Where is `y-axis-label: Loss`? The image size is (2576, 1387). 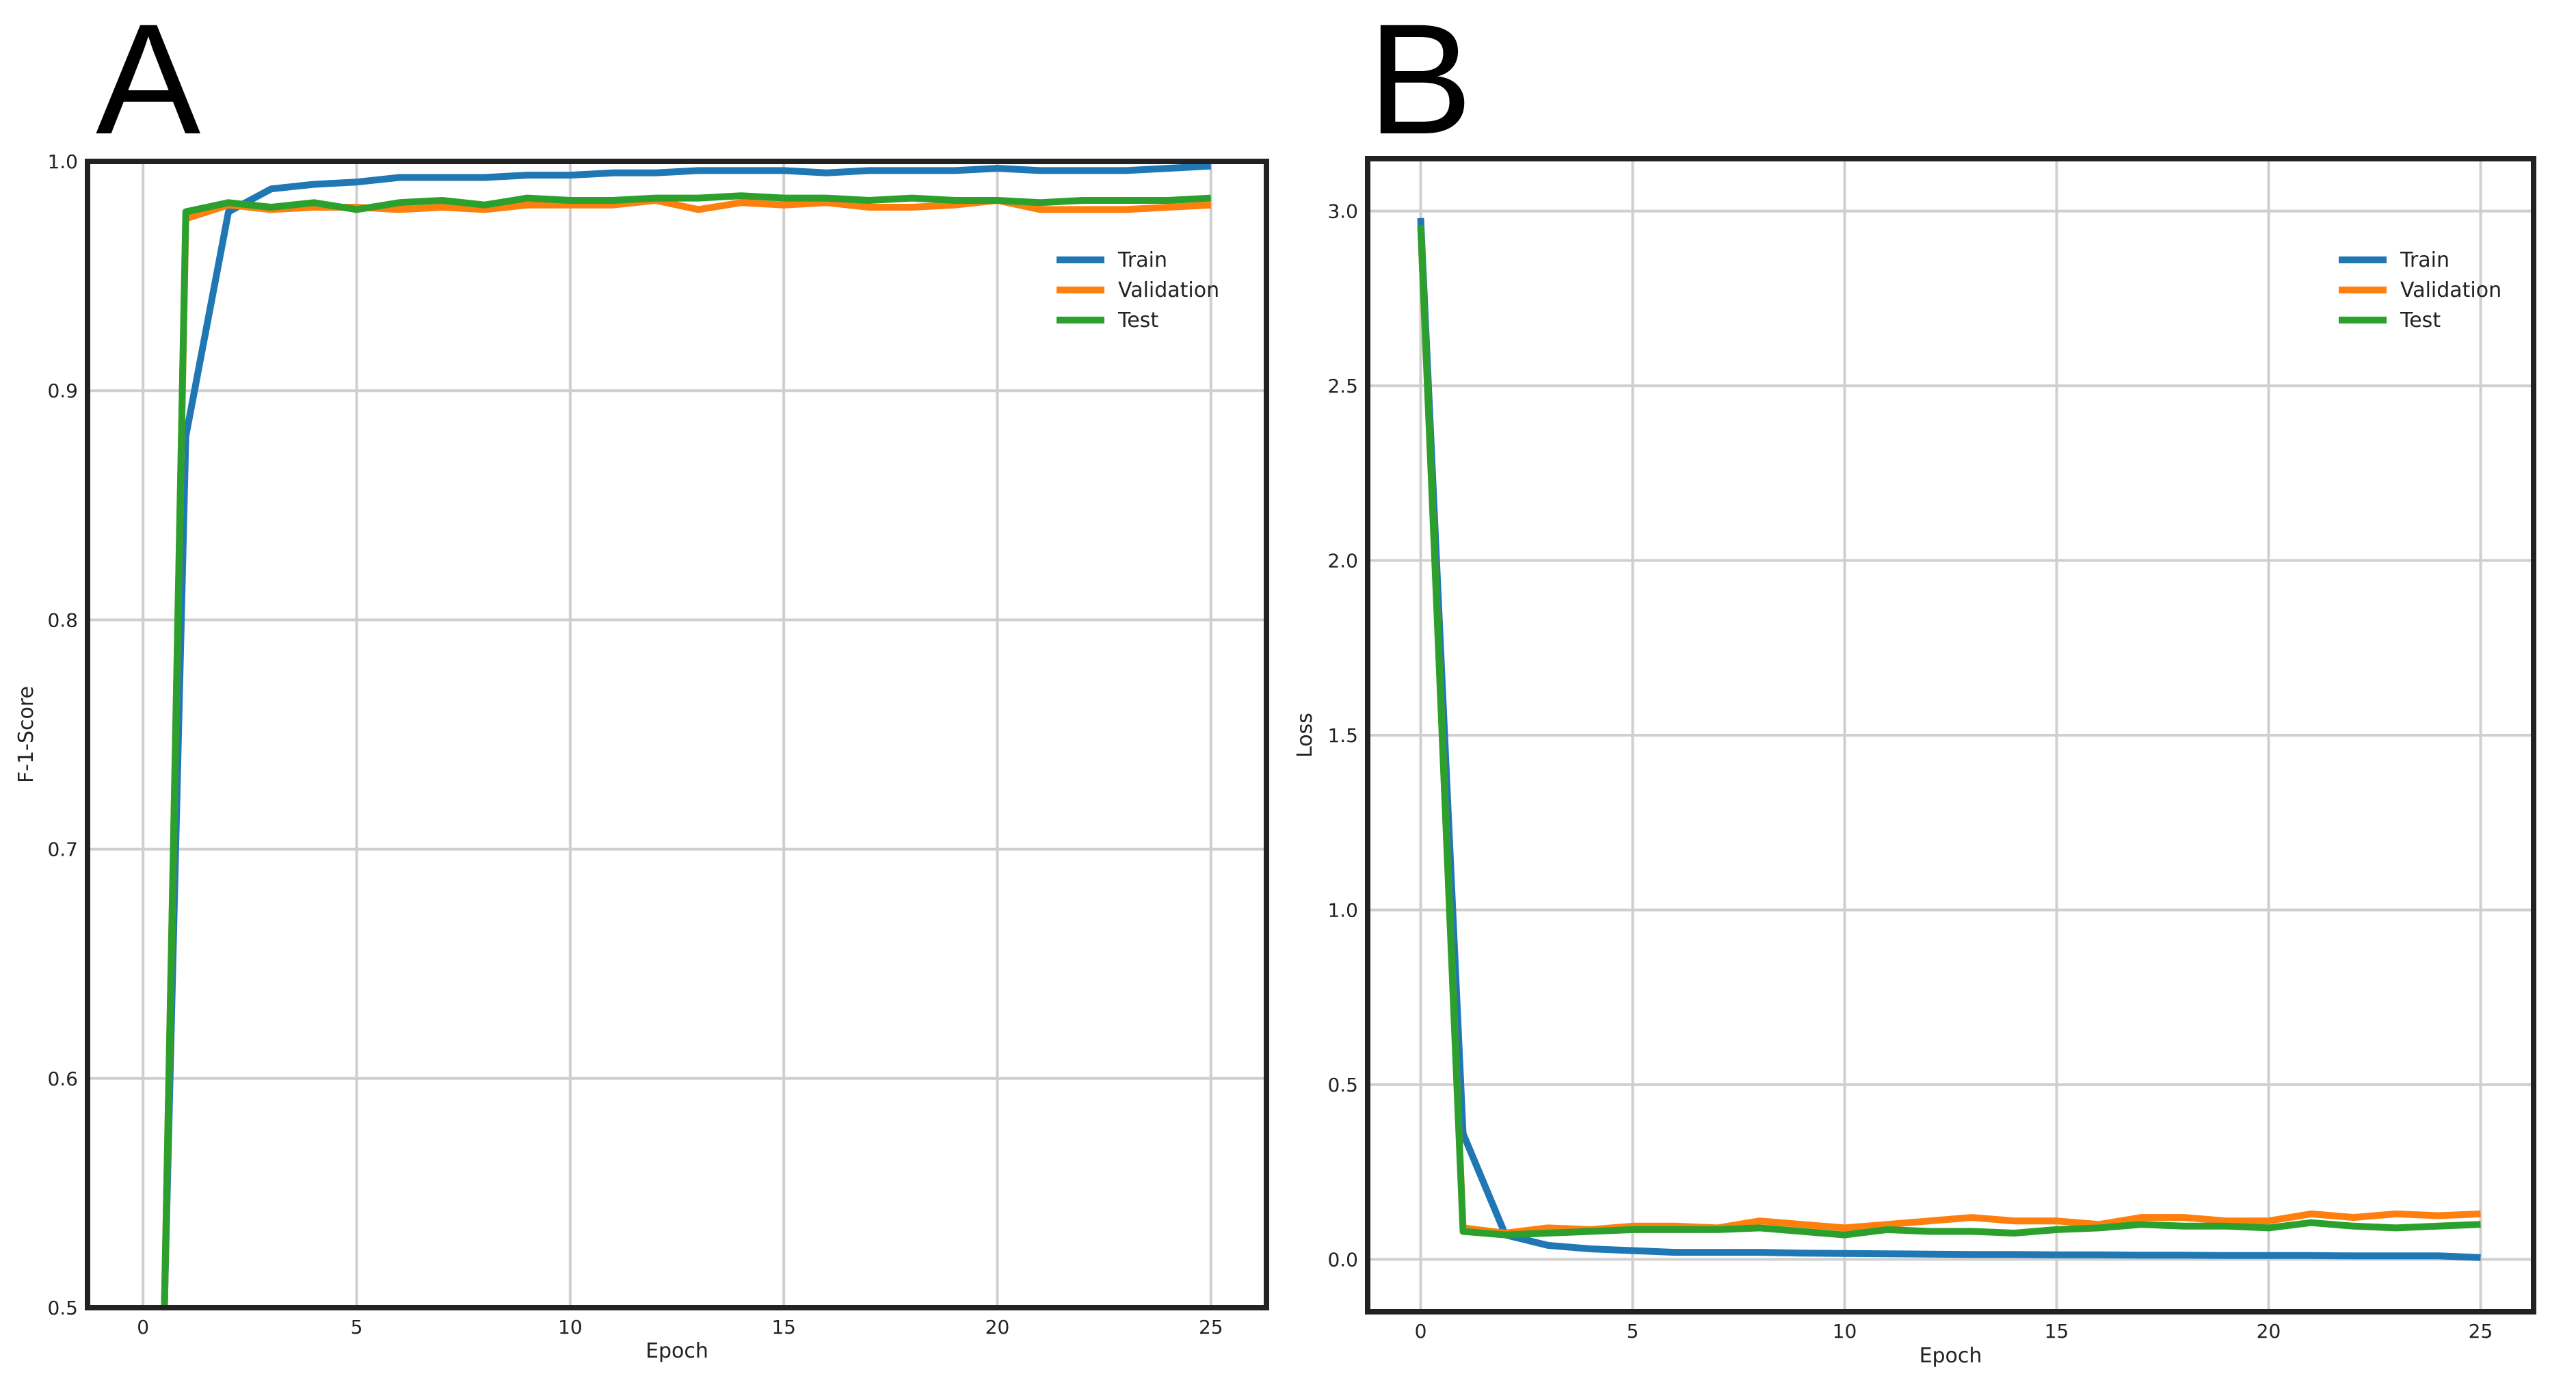 y-axis-label: Loss is located at coordinates (1305, 735).